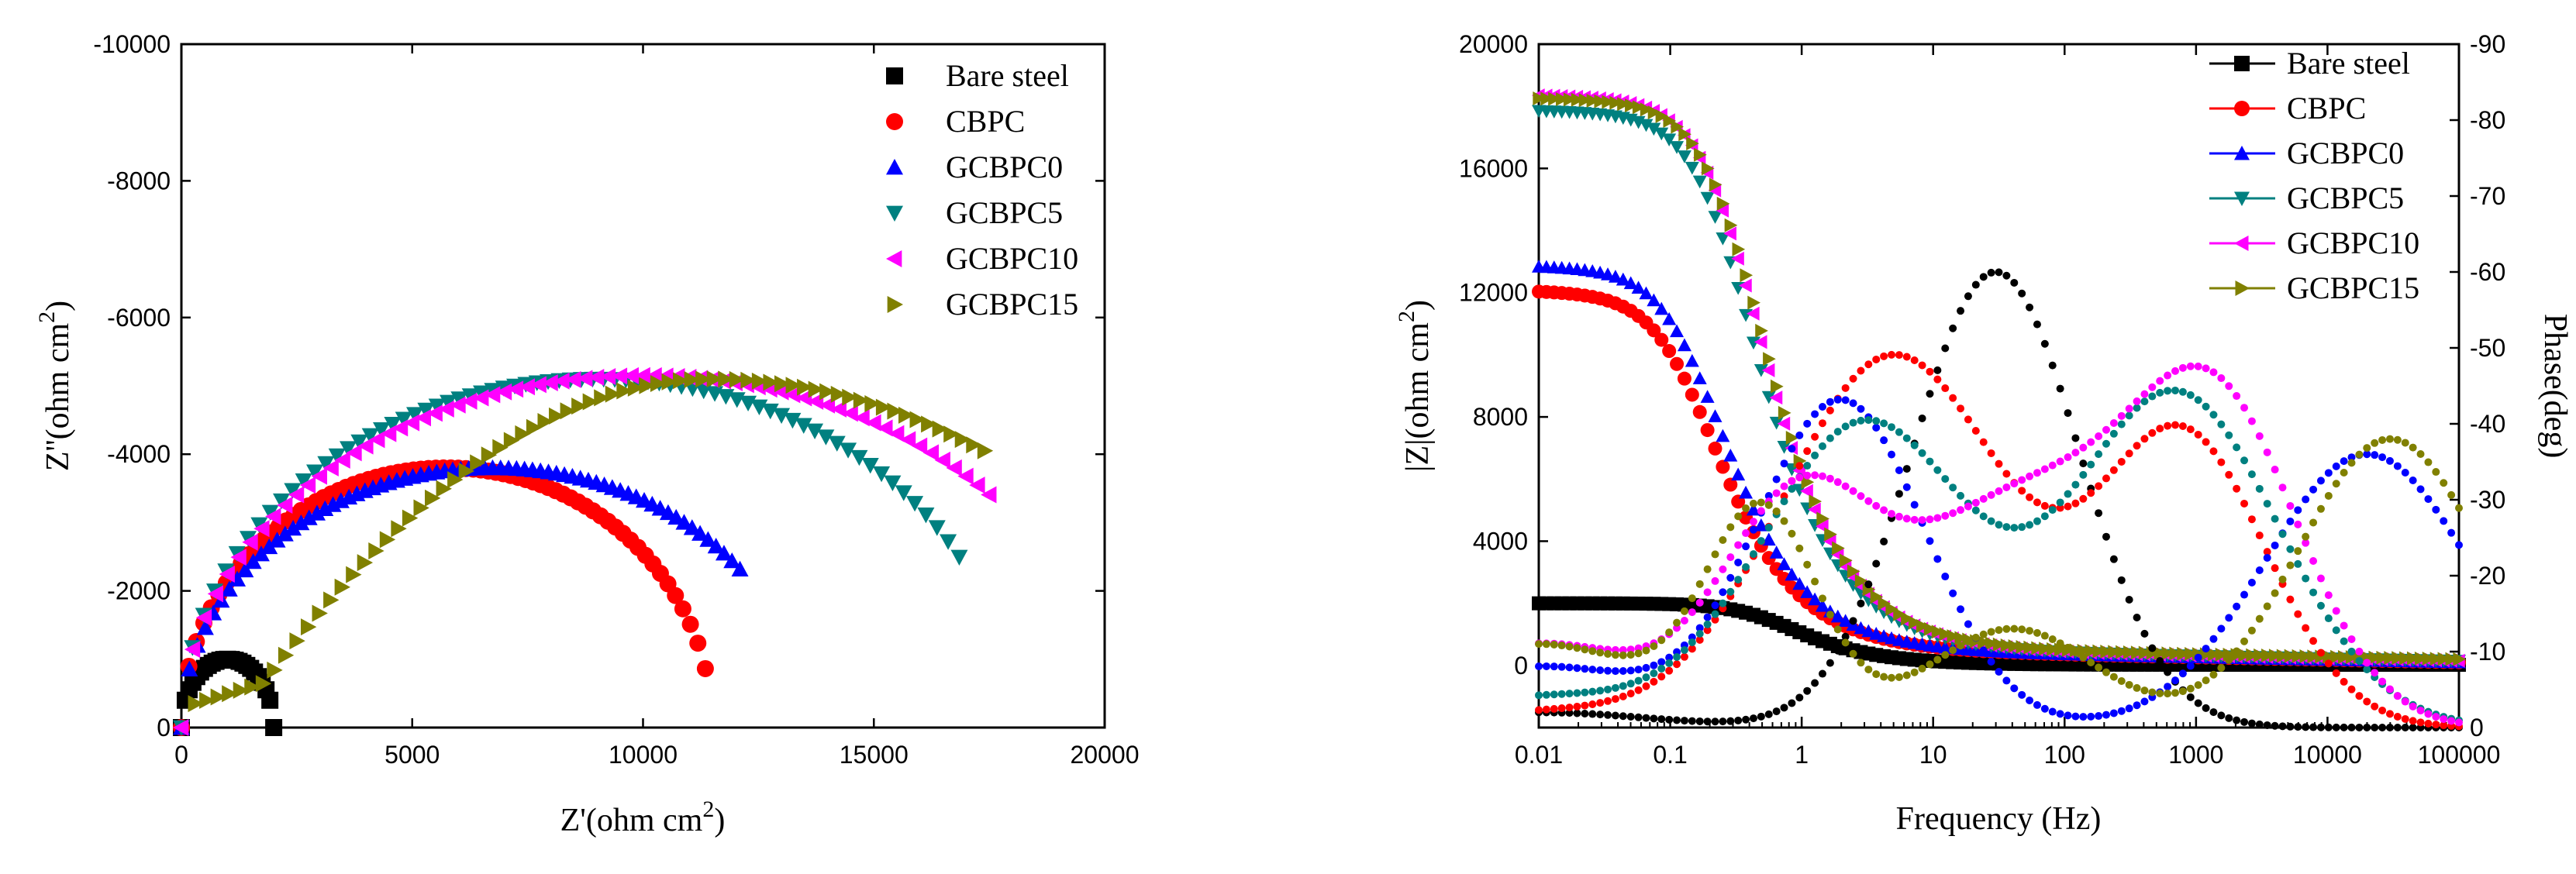  What do you see at coordinates (2195, 755) in the screenshot?
I see `bode-x-tick-label: 1000` at bounding box center [2195, 755].